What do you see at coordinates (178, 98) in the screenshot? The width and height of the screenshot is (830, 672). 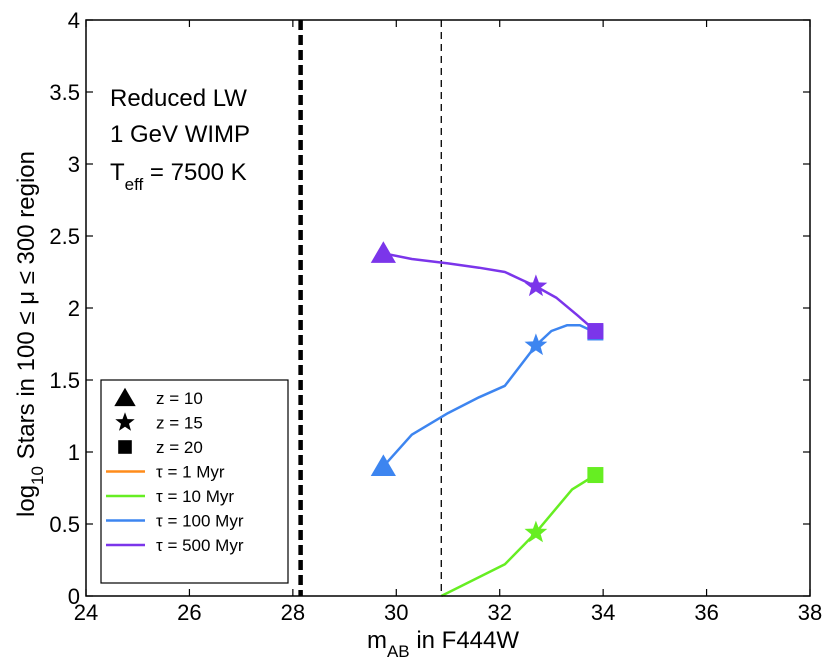 I see `annotation-line-1: Reduced LW` at bounding box center [178, 98].